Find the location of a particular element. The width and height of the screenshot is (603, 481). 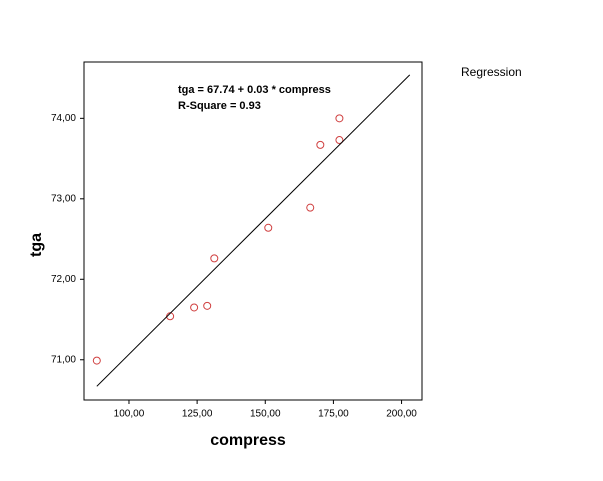

x-axis-label: compress is located at coordinates (248, 440).